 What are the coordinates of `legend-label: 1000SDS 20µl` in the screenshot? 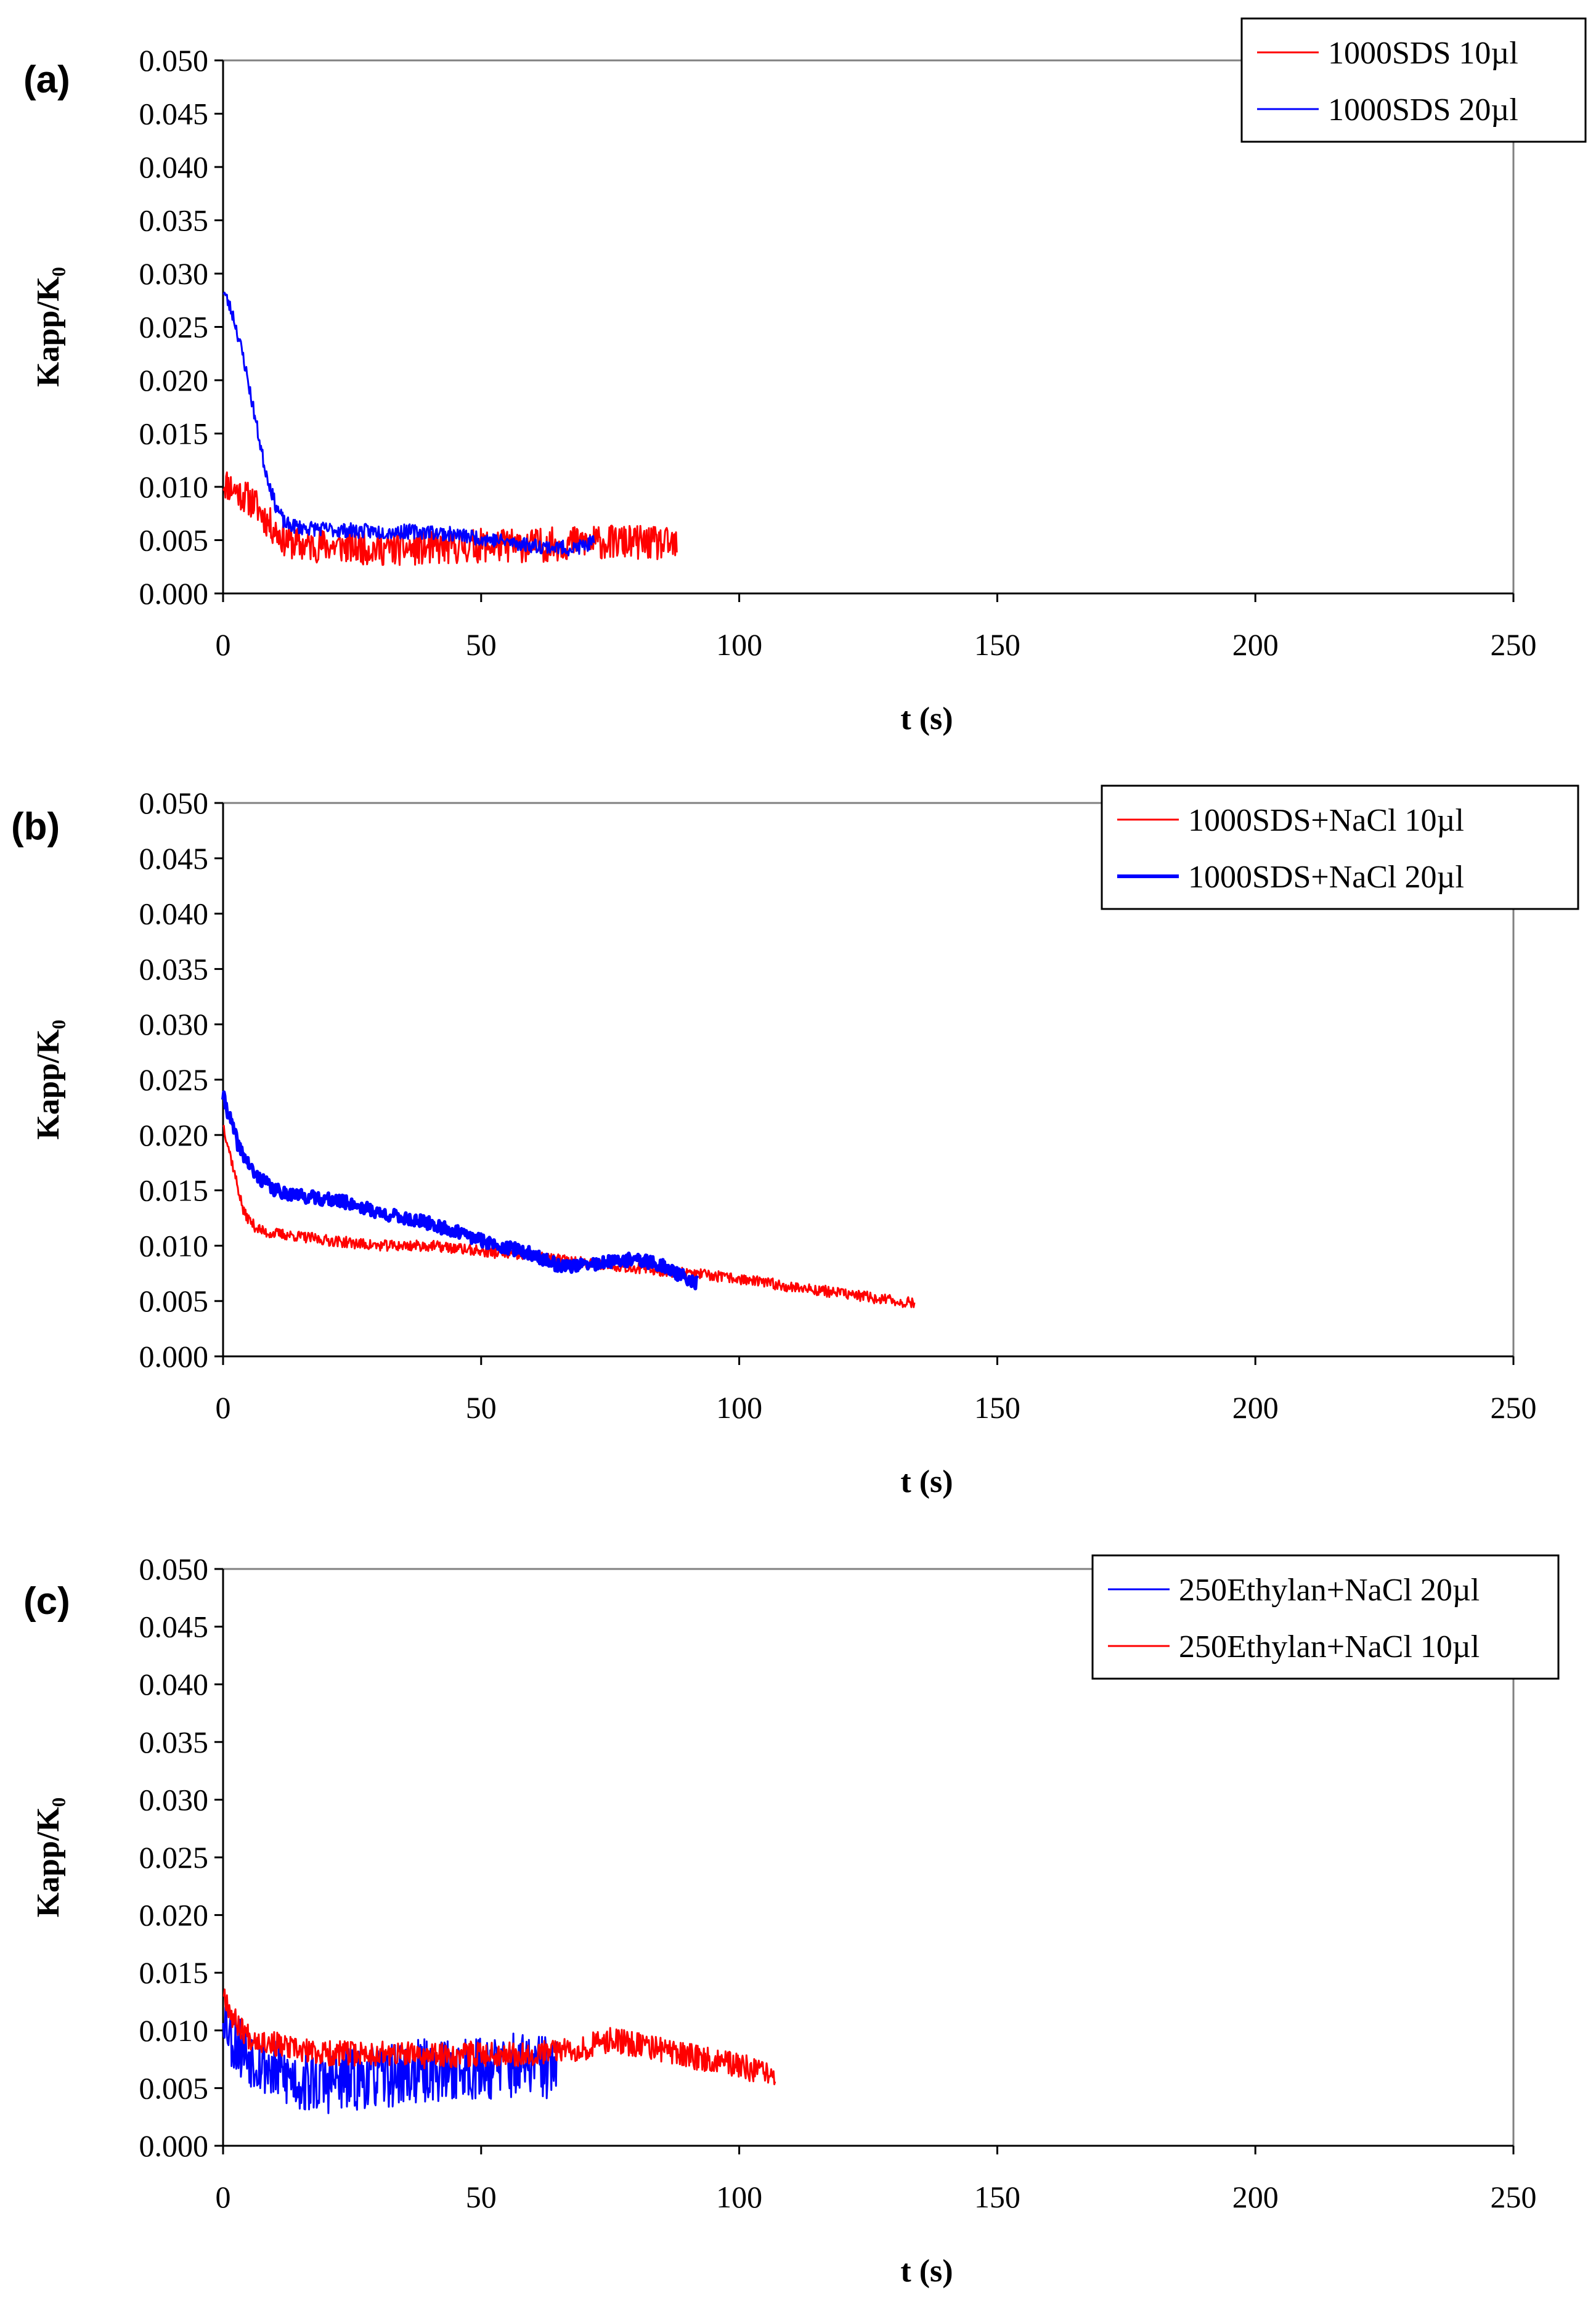 It's located at (1423, 110).